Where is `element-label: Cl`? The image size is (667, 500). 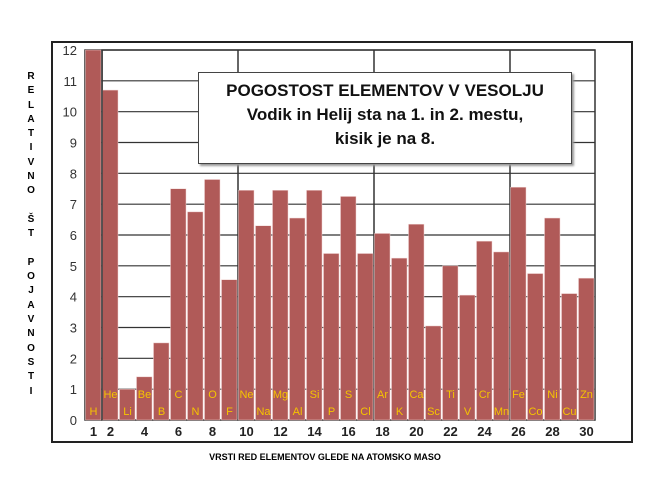
element-label: Cl is located at coordinates (365, 412).